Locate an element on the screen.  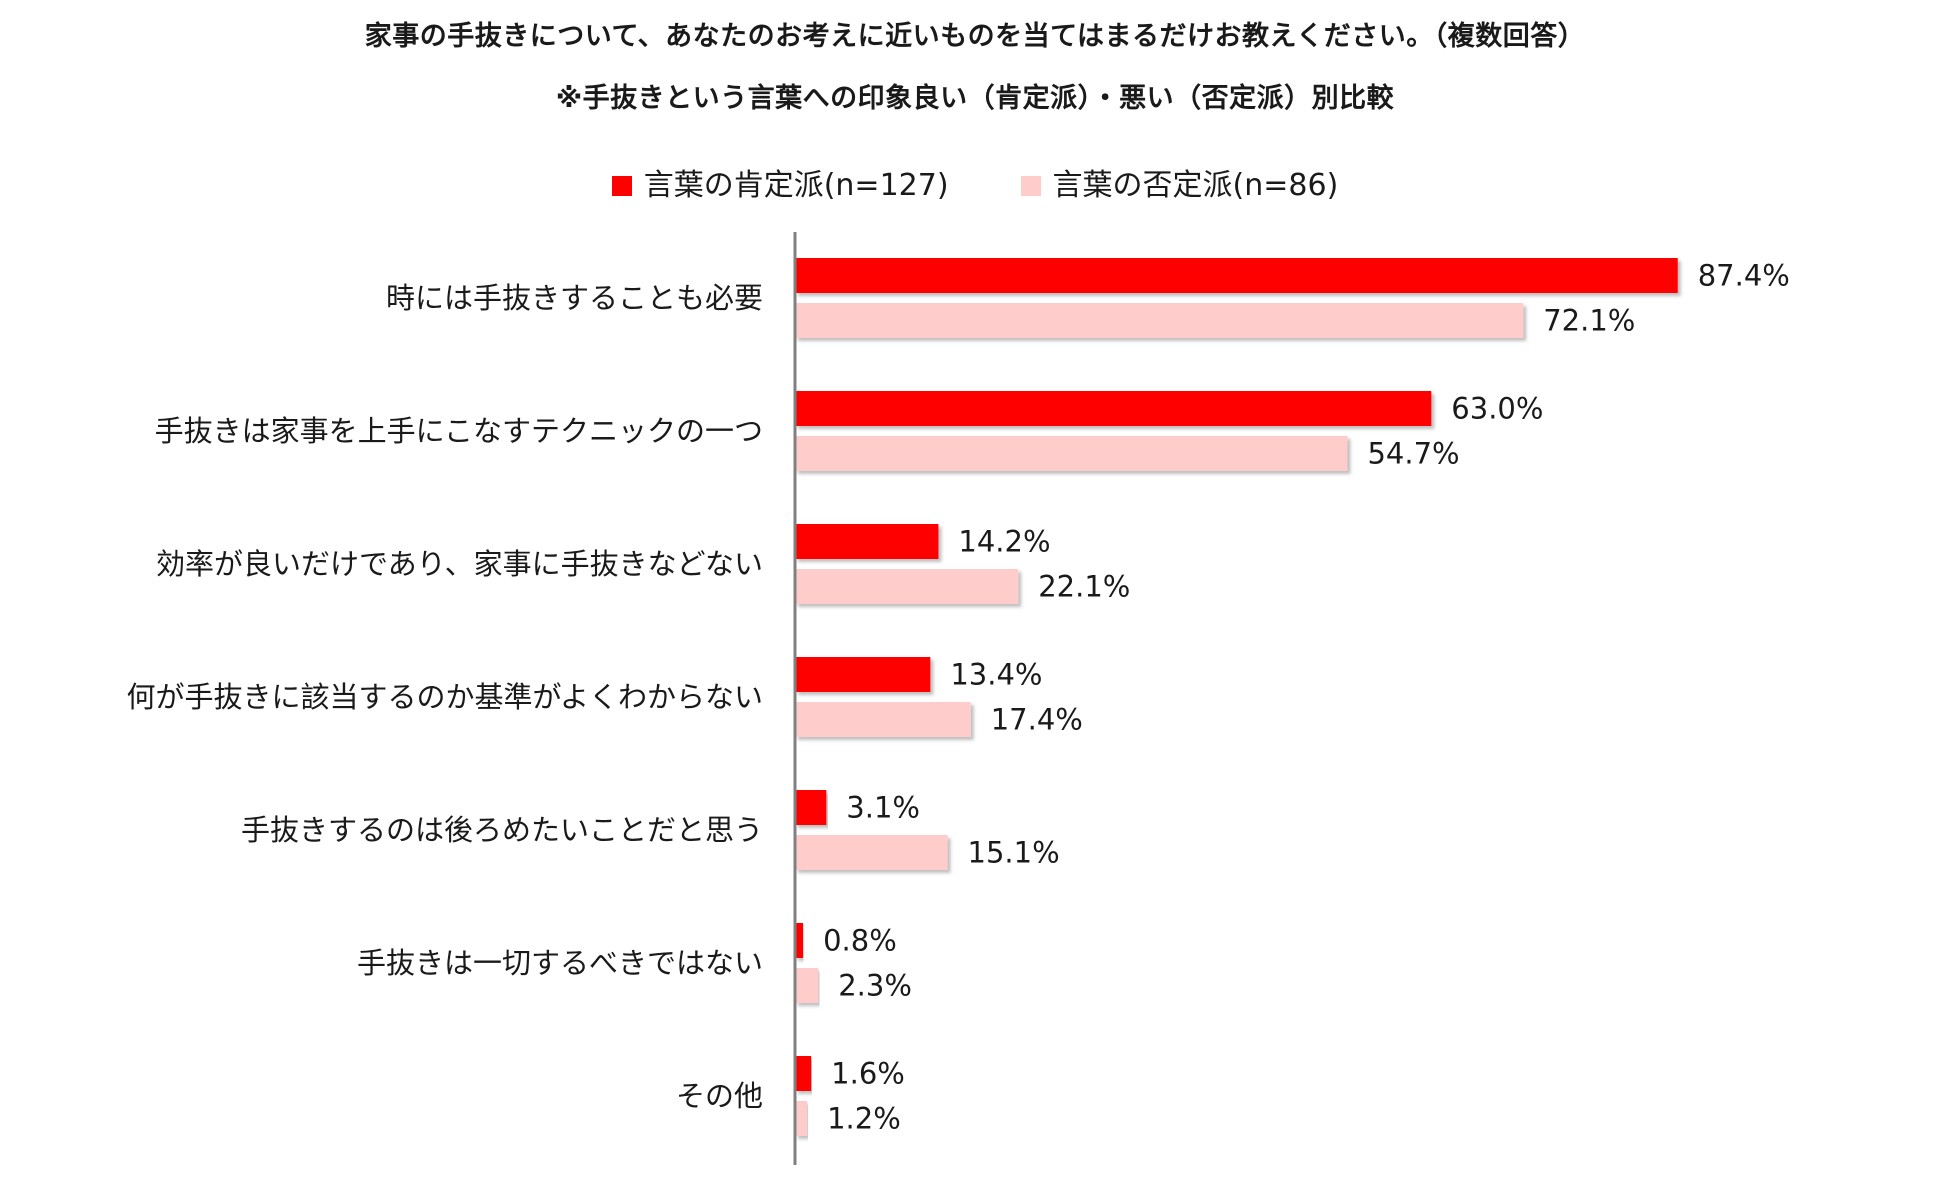
data-label: 0.8% is located at coordinates (860, 941).